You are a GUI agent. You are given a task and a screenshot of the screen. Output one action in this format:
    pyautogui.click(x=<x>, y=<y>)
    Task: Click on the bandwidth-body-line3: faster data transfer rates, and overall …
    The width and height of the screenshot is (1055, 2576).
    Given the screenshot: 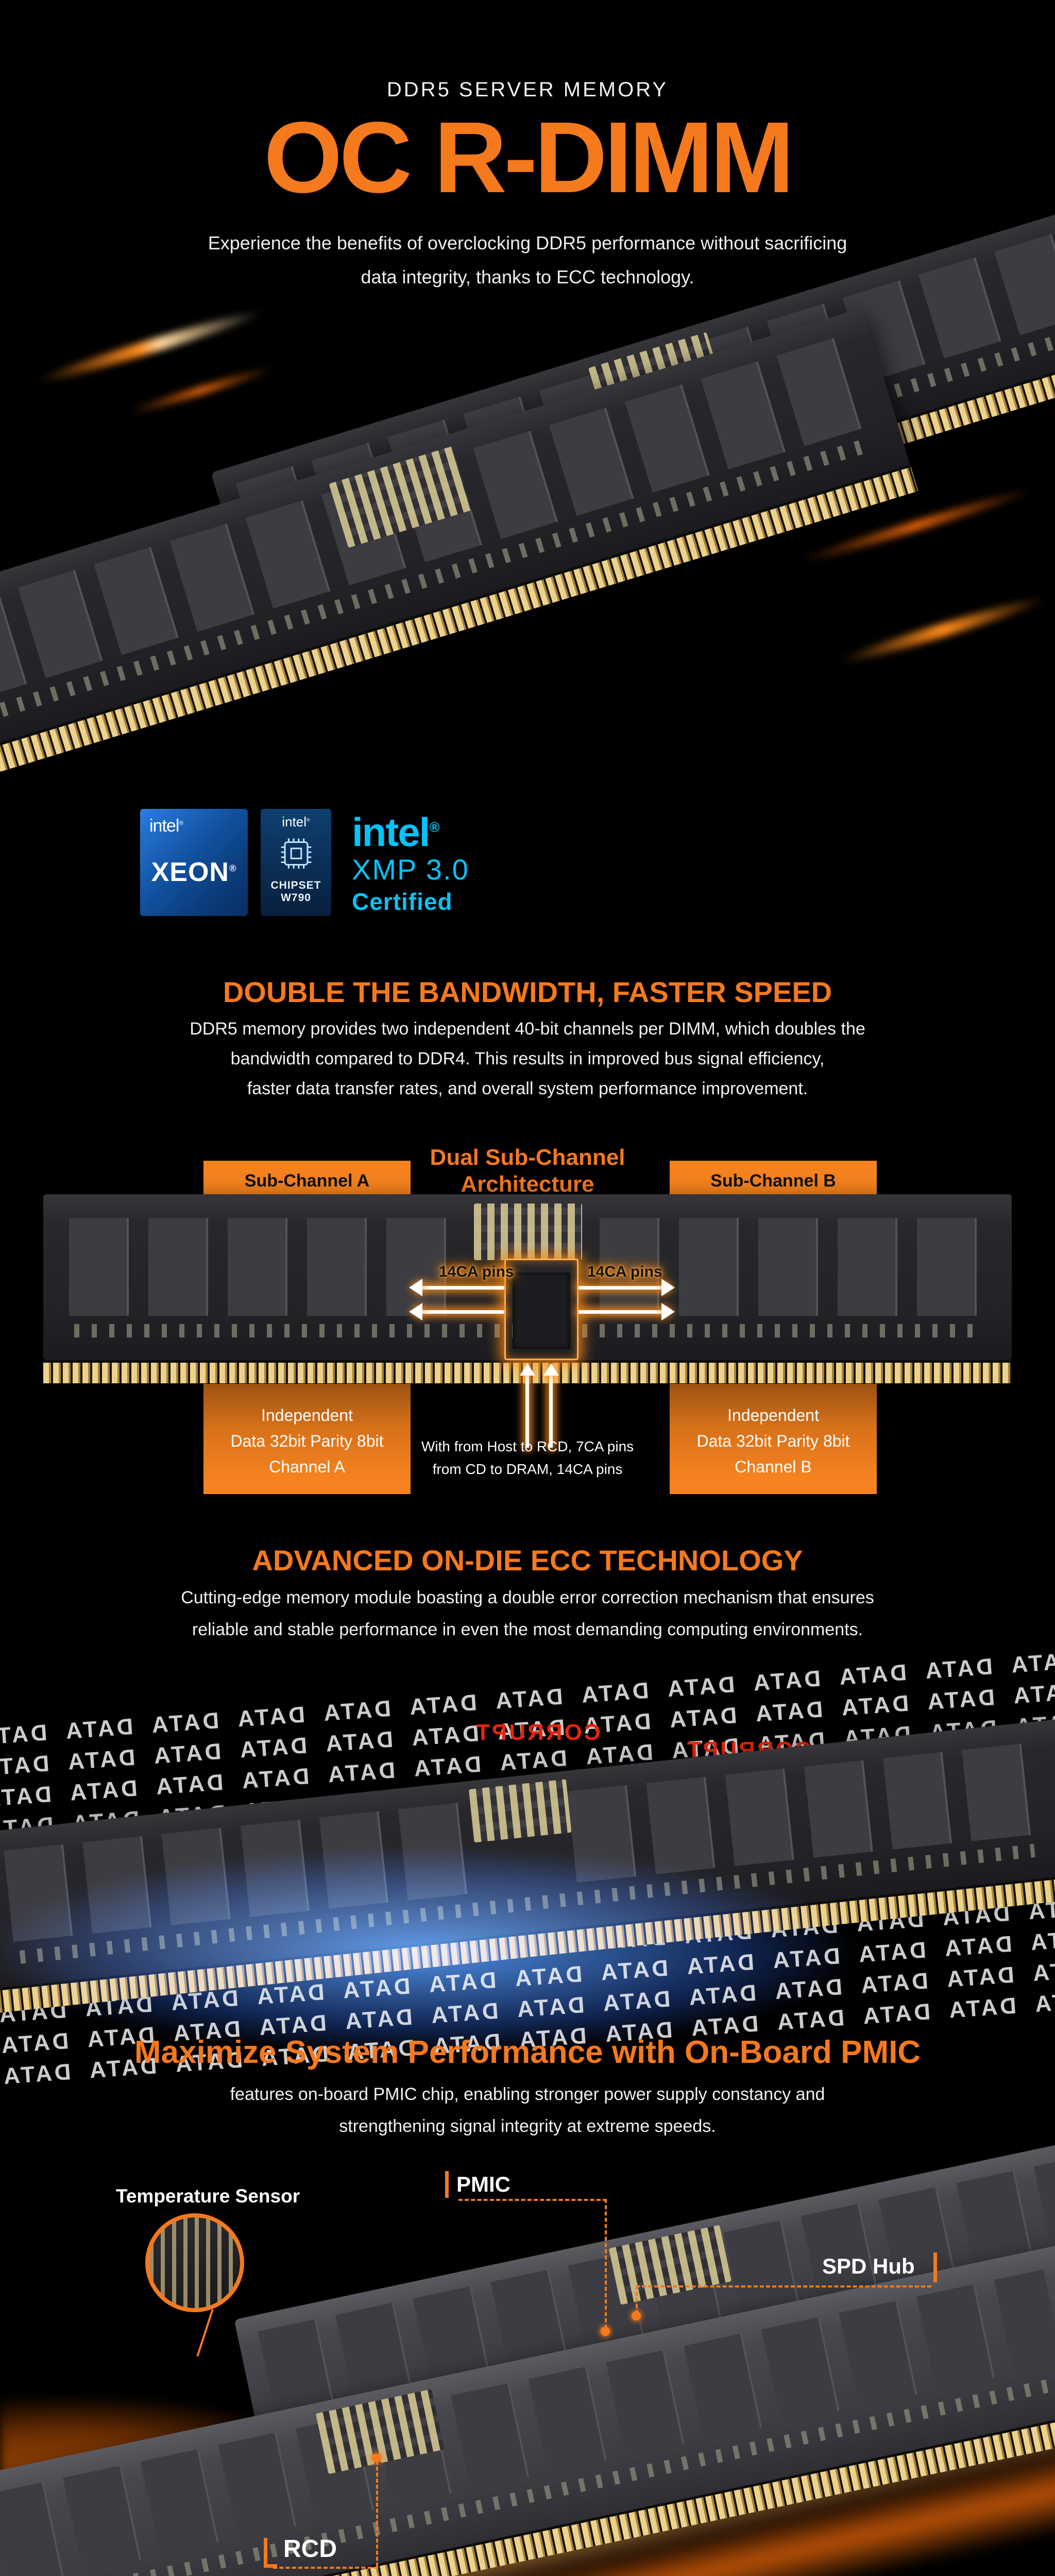 What is the action you would take?
    pyautogui.click(x=527, y=1088)
    